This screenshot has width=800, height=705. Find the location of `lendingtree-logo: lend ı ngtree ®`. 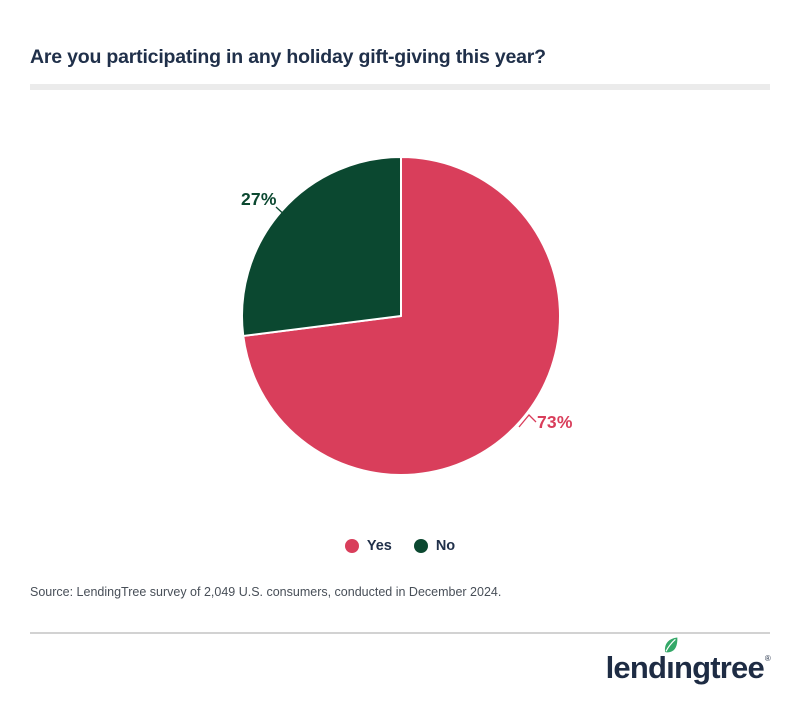

lendingtree-logo: lend ı ngtree ® is located at coordinates (688, 661).